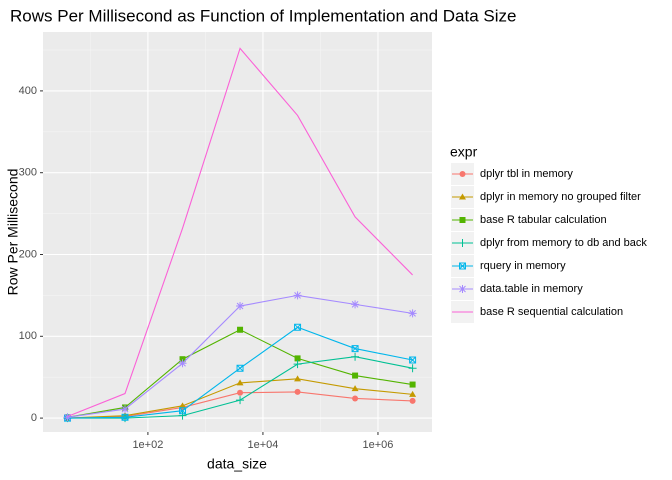  I want to click on legend-label: base R tabular calculation, so click(543, 220).